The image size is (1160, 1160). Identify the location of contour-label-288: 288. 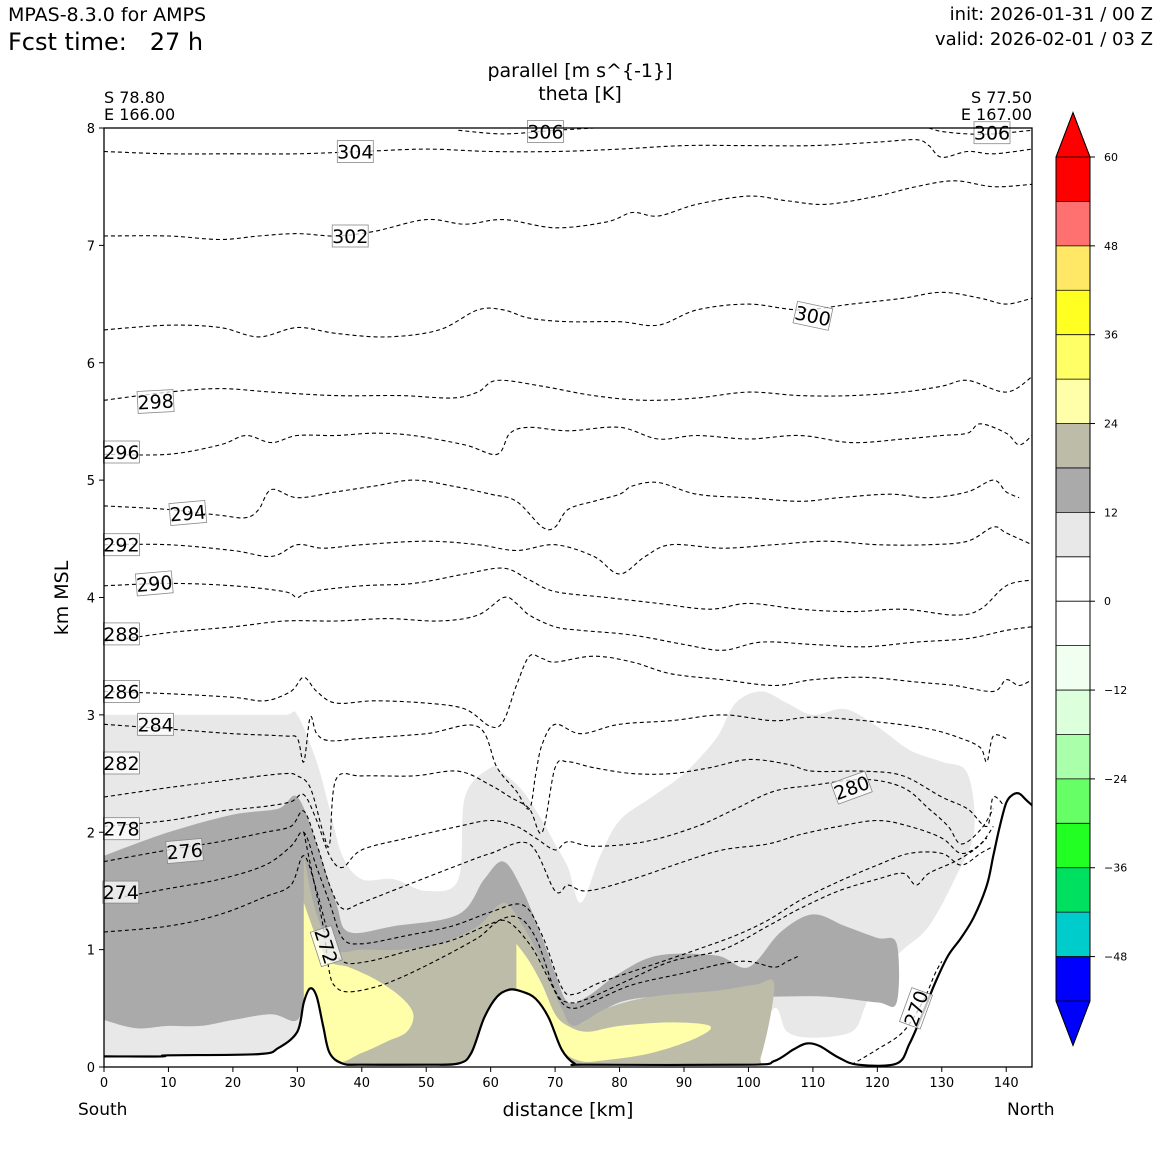
(121, 634).